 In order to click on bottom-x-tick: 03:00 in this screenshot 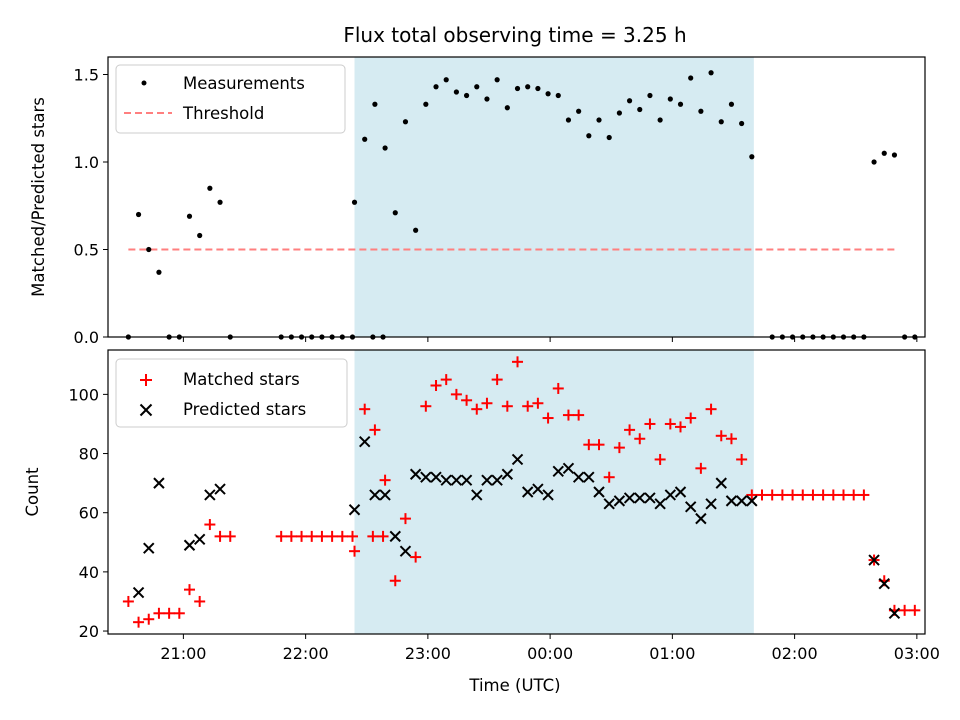, I will do `click(917, 648)`.